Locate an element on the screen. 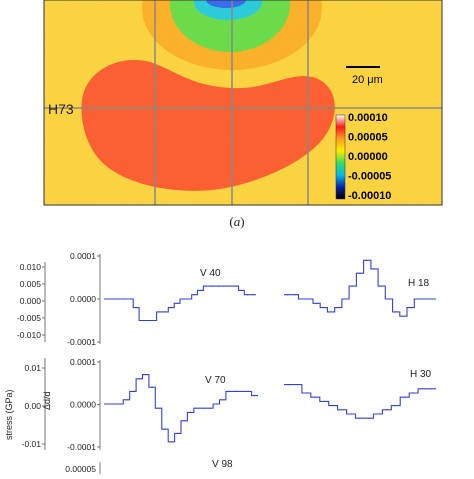  profile-label-h30: H 30 is located at coordinates (421, 374).